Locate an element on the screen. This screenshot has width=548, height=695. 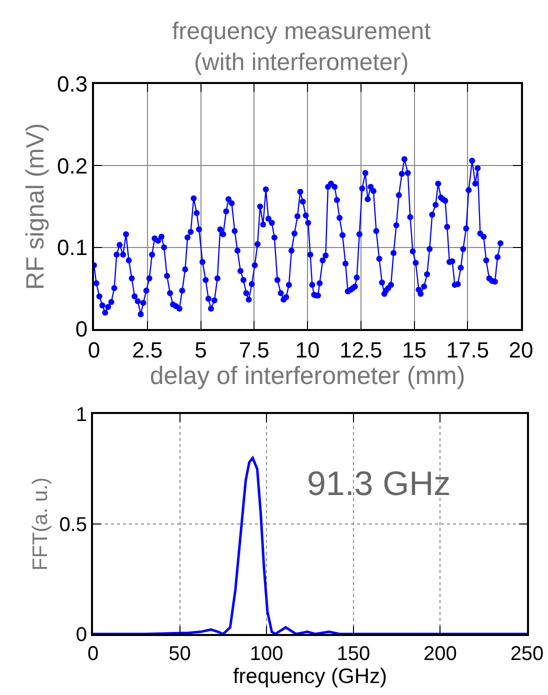
y-tick-label: 0.5 is located at coordinates (73, 525).